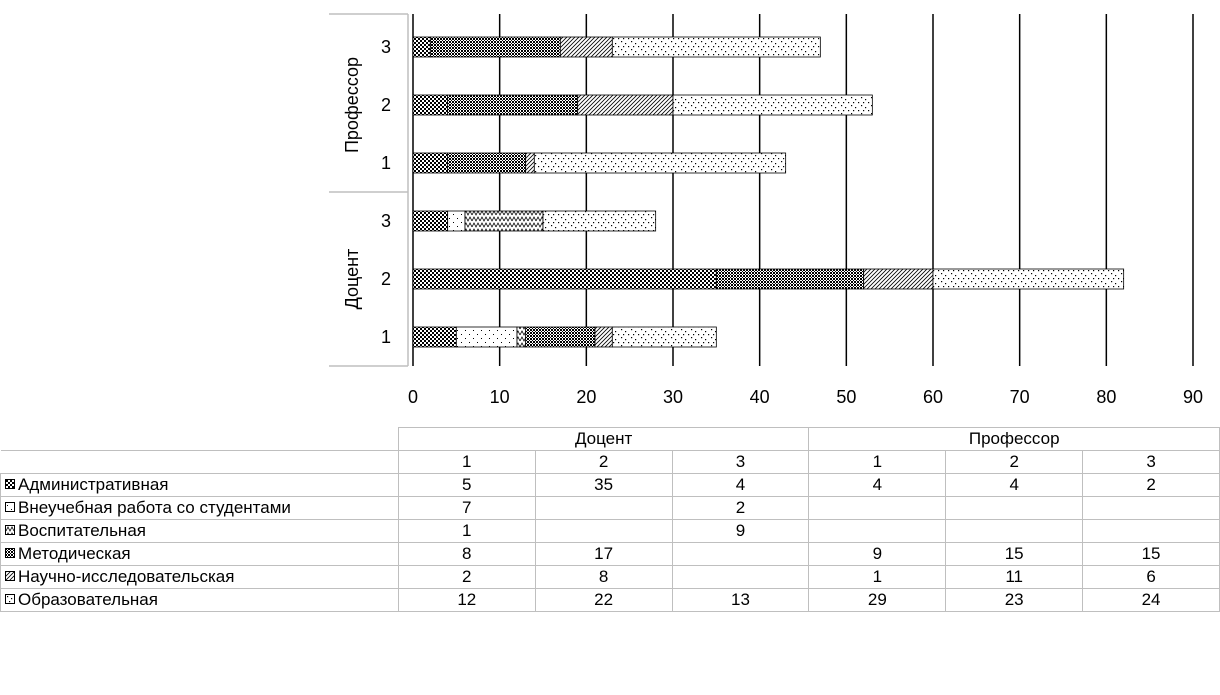  Describe the element at coordinates (1106, 397) in the screenshot. I see `x-tick-label: 80` at that location.